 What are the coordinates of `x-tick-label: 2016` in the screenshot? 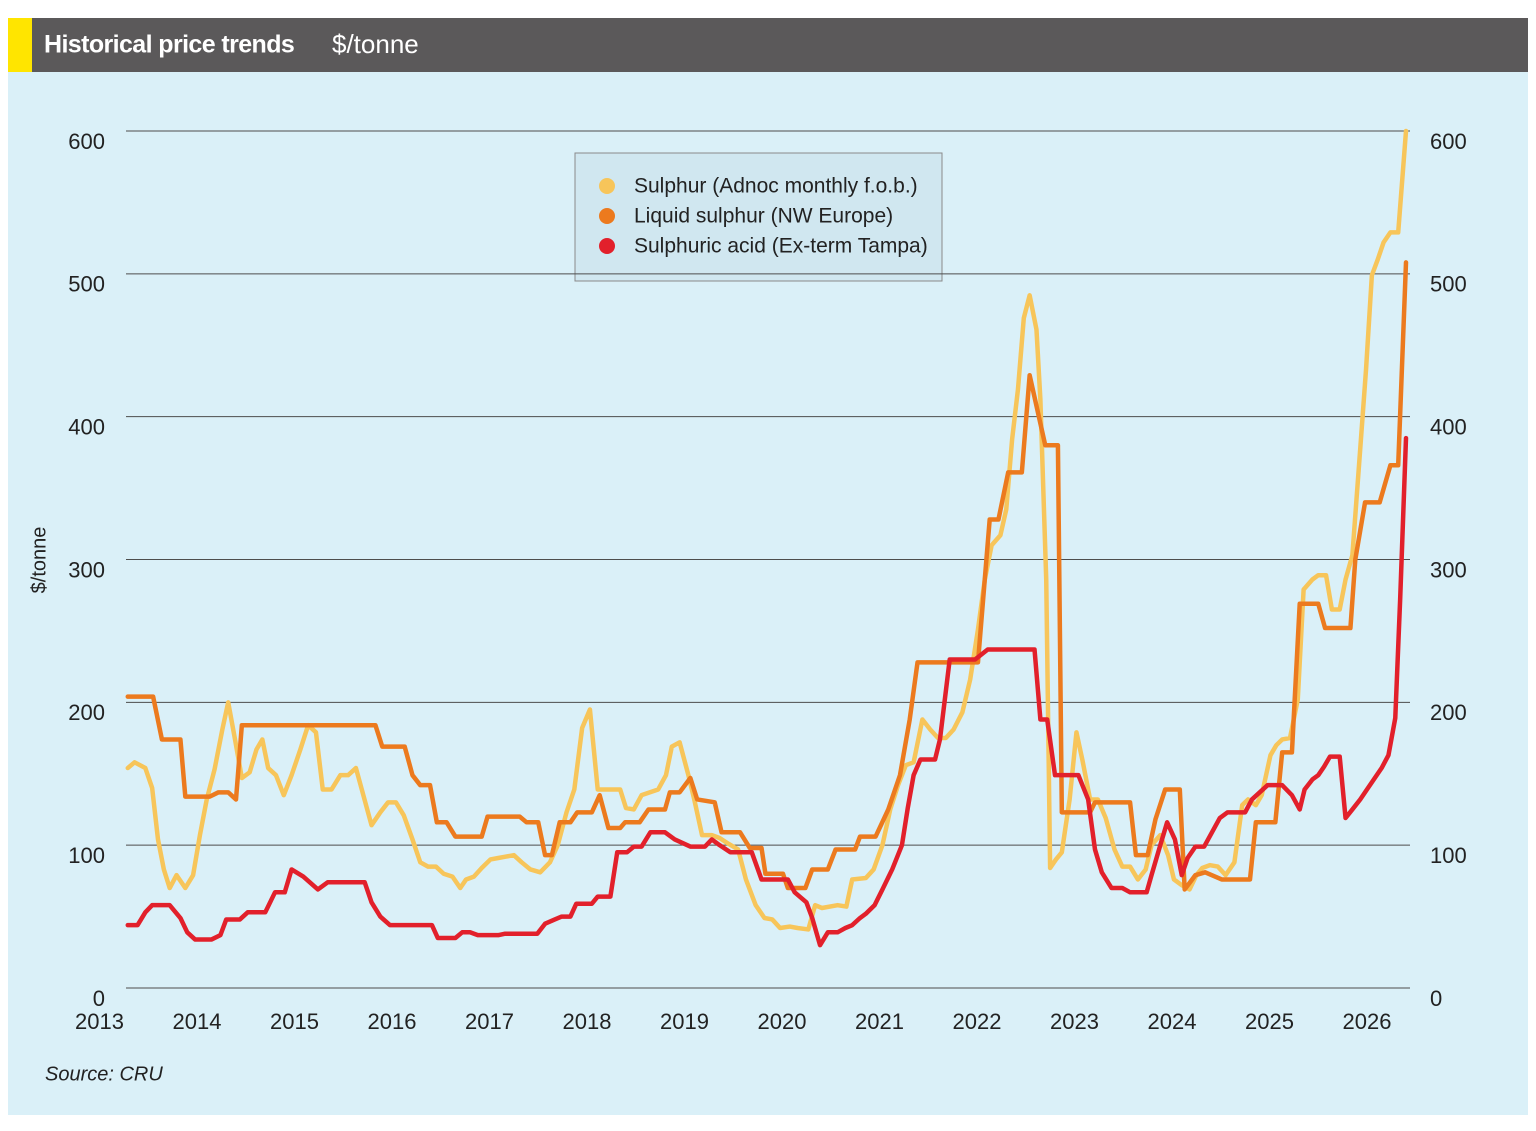 It's located at (392, 1021).